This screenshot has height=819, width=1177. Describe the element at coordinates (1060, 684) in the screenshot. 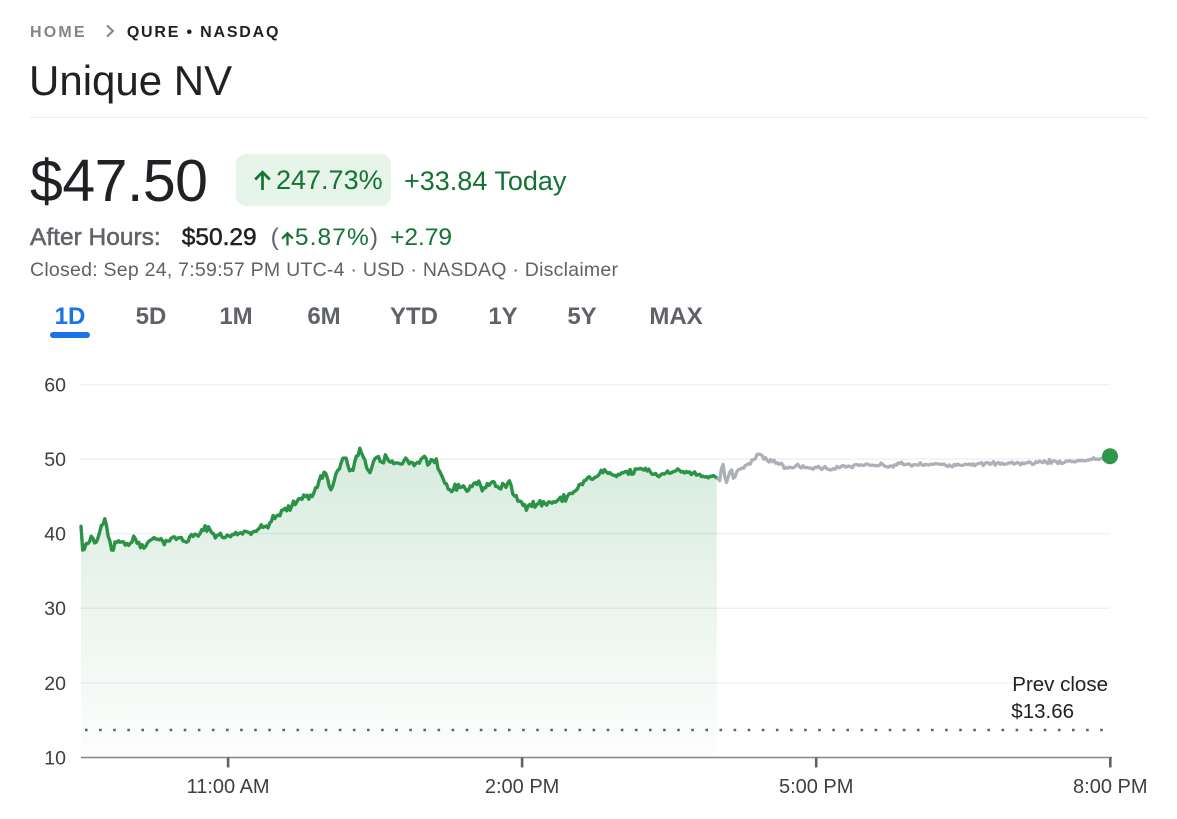

I see `svg-text: Prev close` at that location.